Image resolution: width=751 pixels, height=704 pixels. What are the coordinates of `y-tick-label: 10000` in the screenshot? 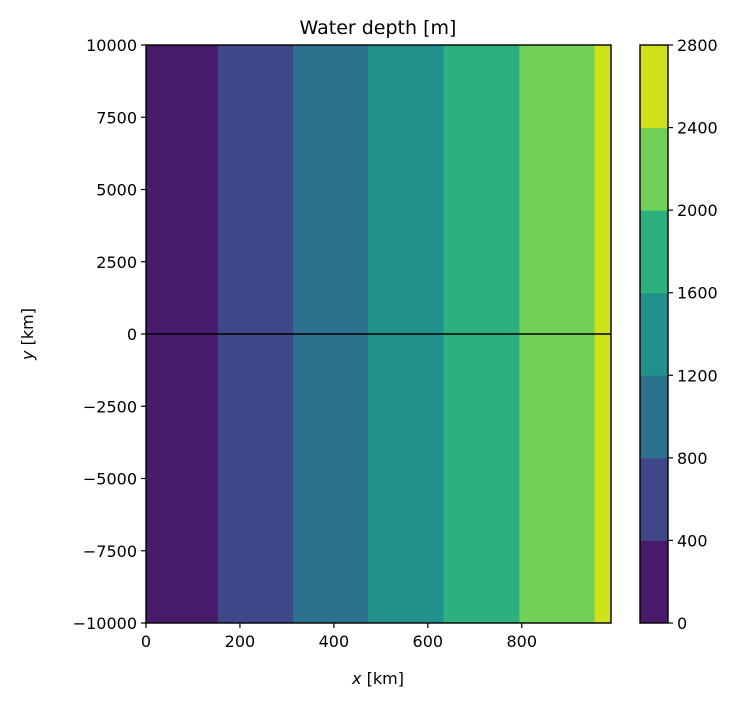 It's located at (111, 45).